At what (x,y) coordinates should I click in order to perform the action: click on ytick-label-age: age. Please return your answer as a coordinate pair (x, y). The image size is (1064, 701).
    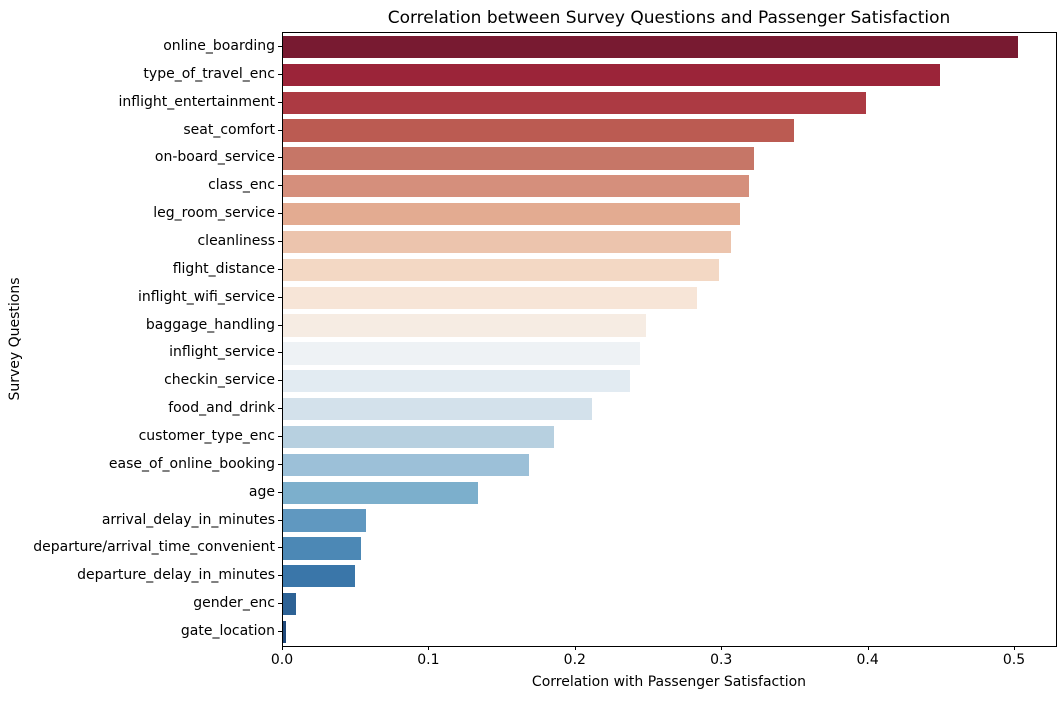
    Looking at the image, I should click on (261, 491).